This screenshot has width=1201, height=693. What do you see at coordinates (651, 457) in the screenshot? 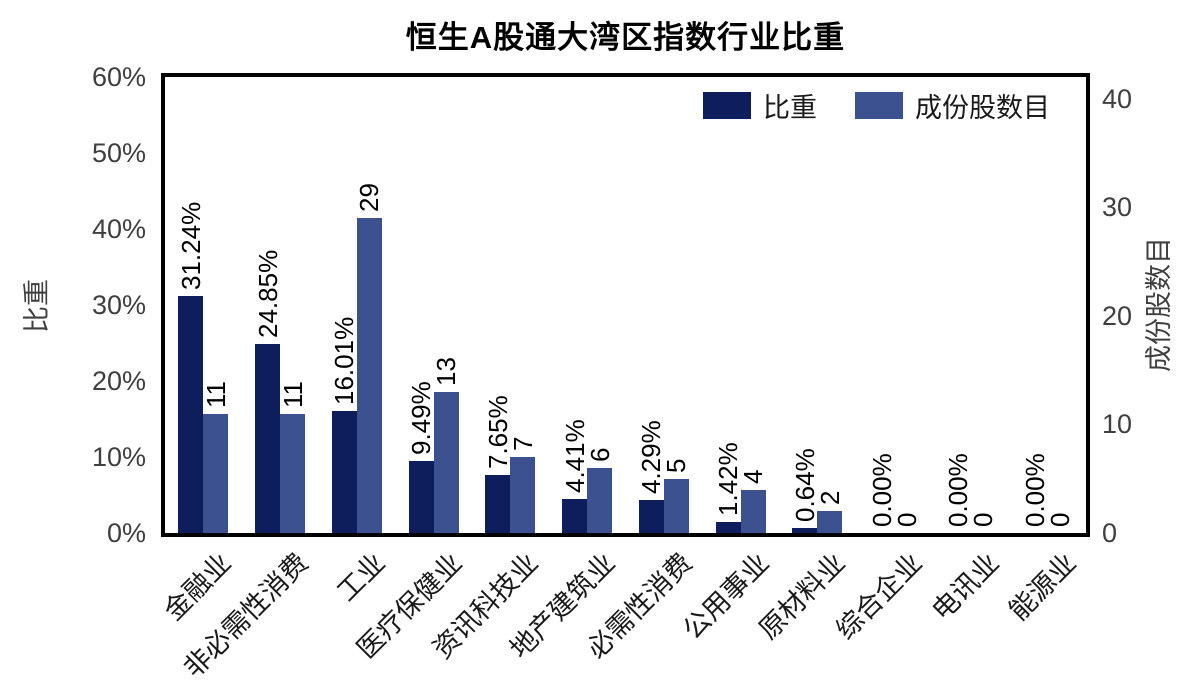
I see `bar-value-label-weight: 4.29%` at bounding box center [651, 457].